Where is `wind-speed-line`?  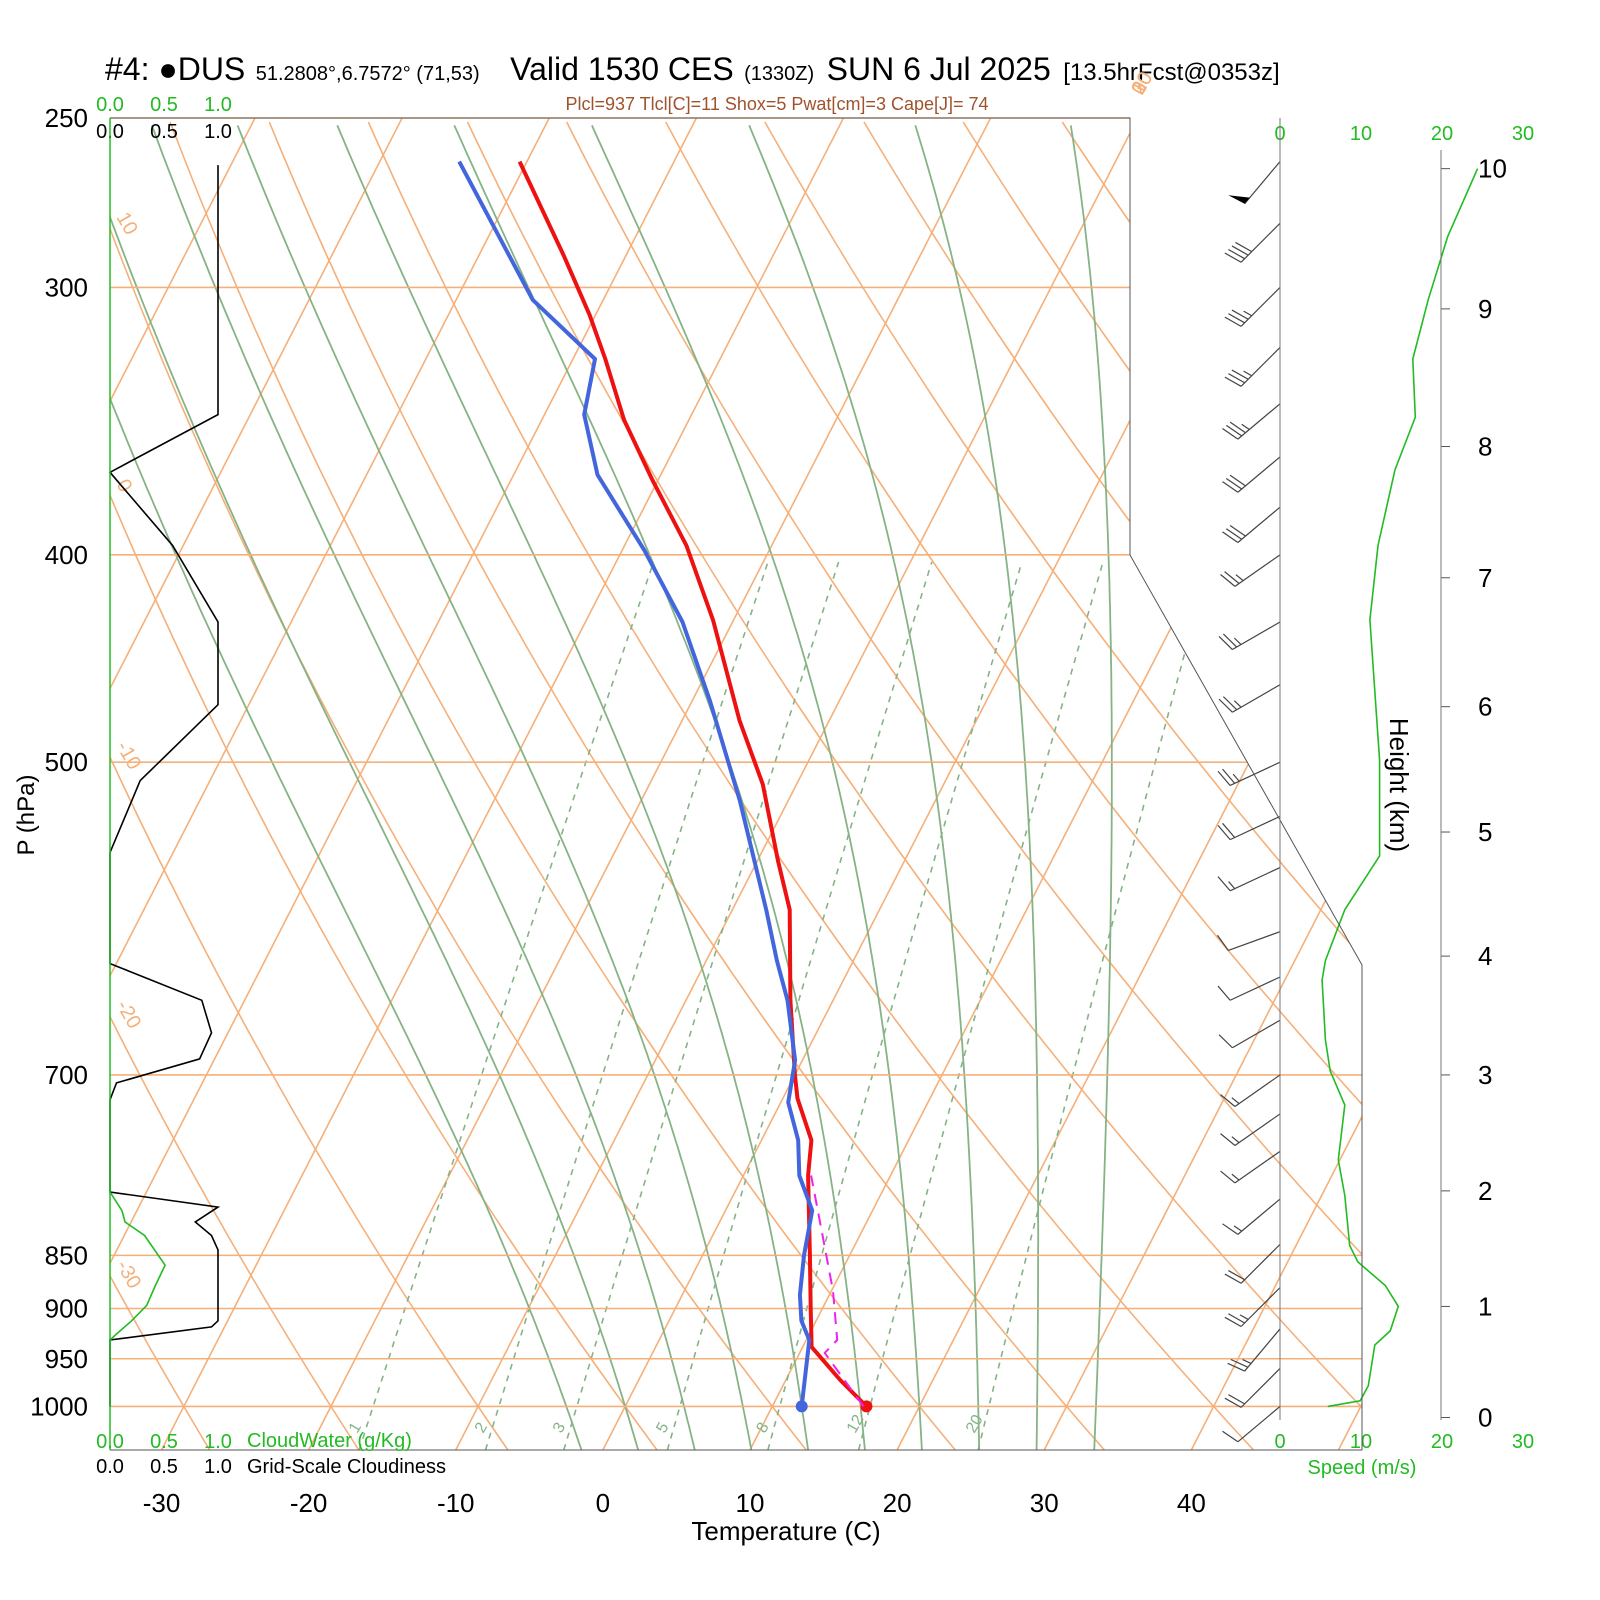 wind-speed-line is located at coordinates (1400, 788).